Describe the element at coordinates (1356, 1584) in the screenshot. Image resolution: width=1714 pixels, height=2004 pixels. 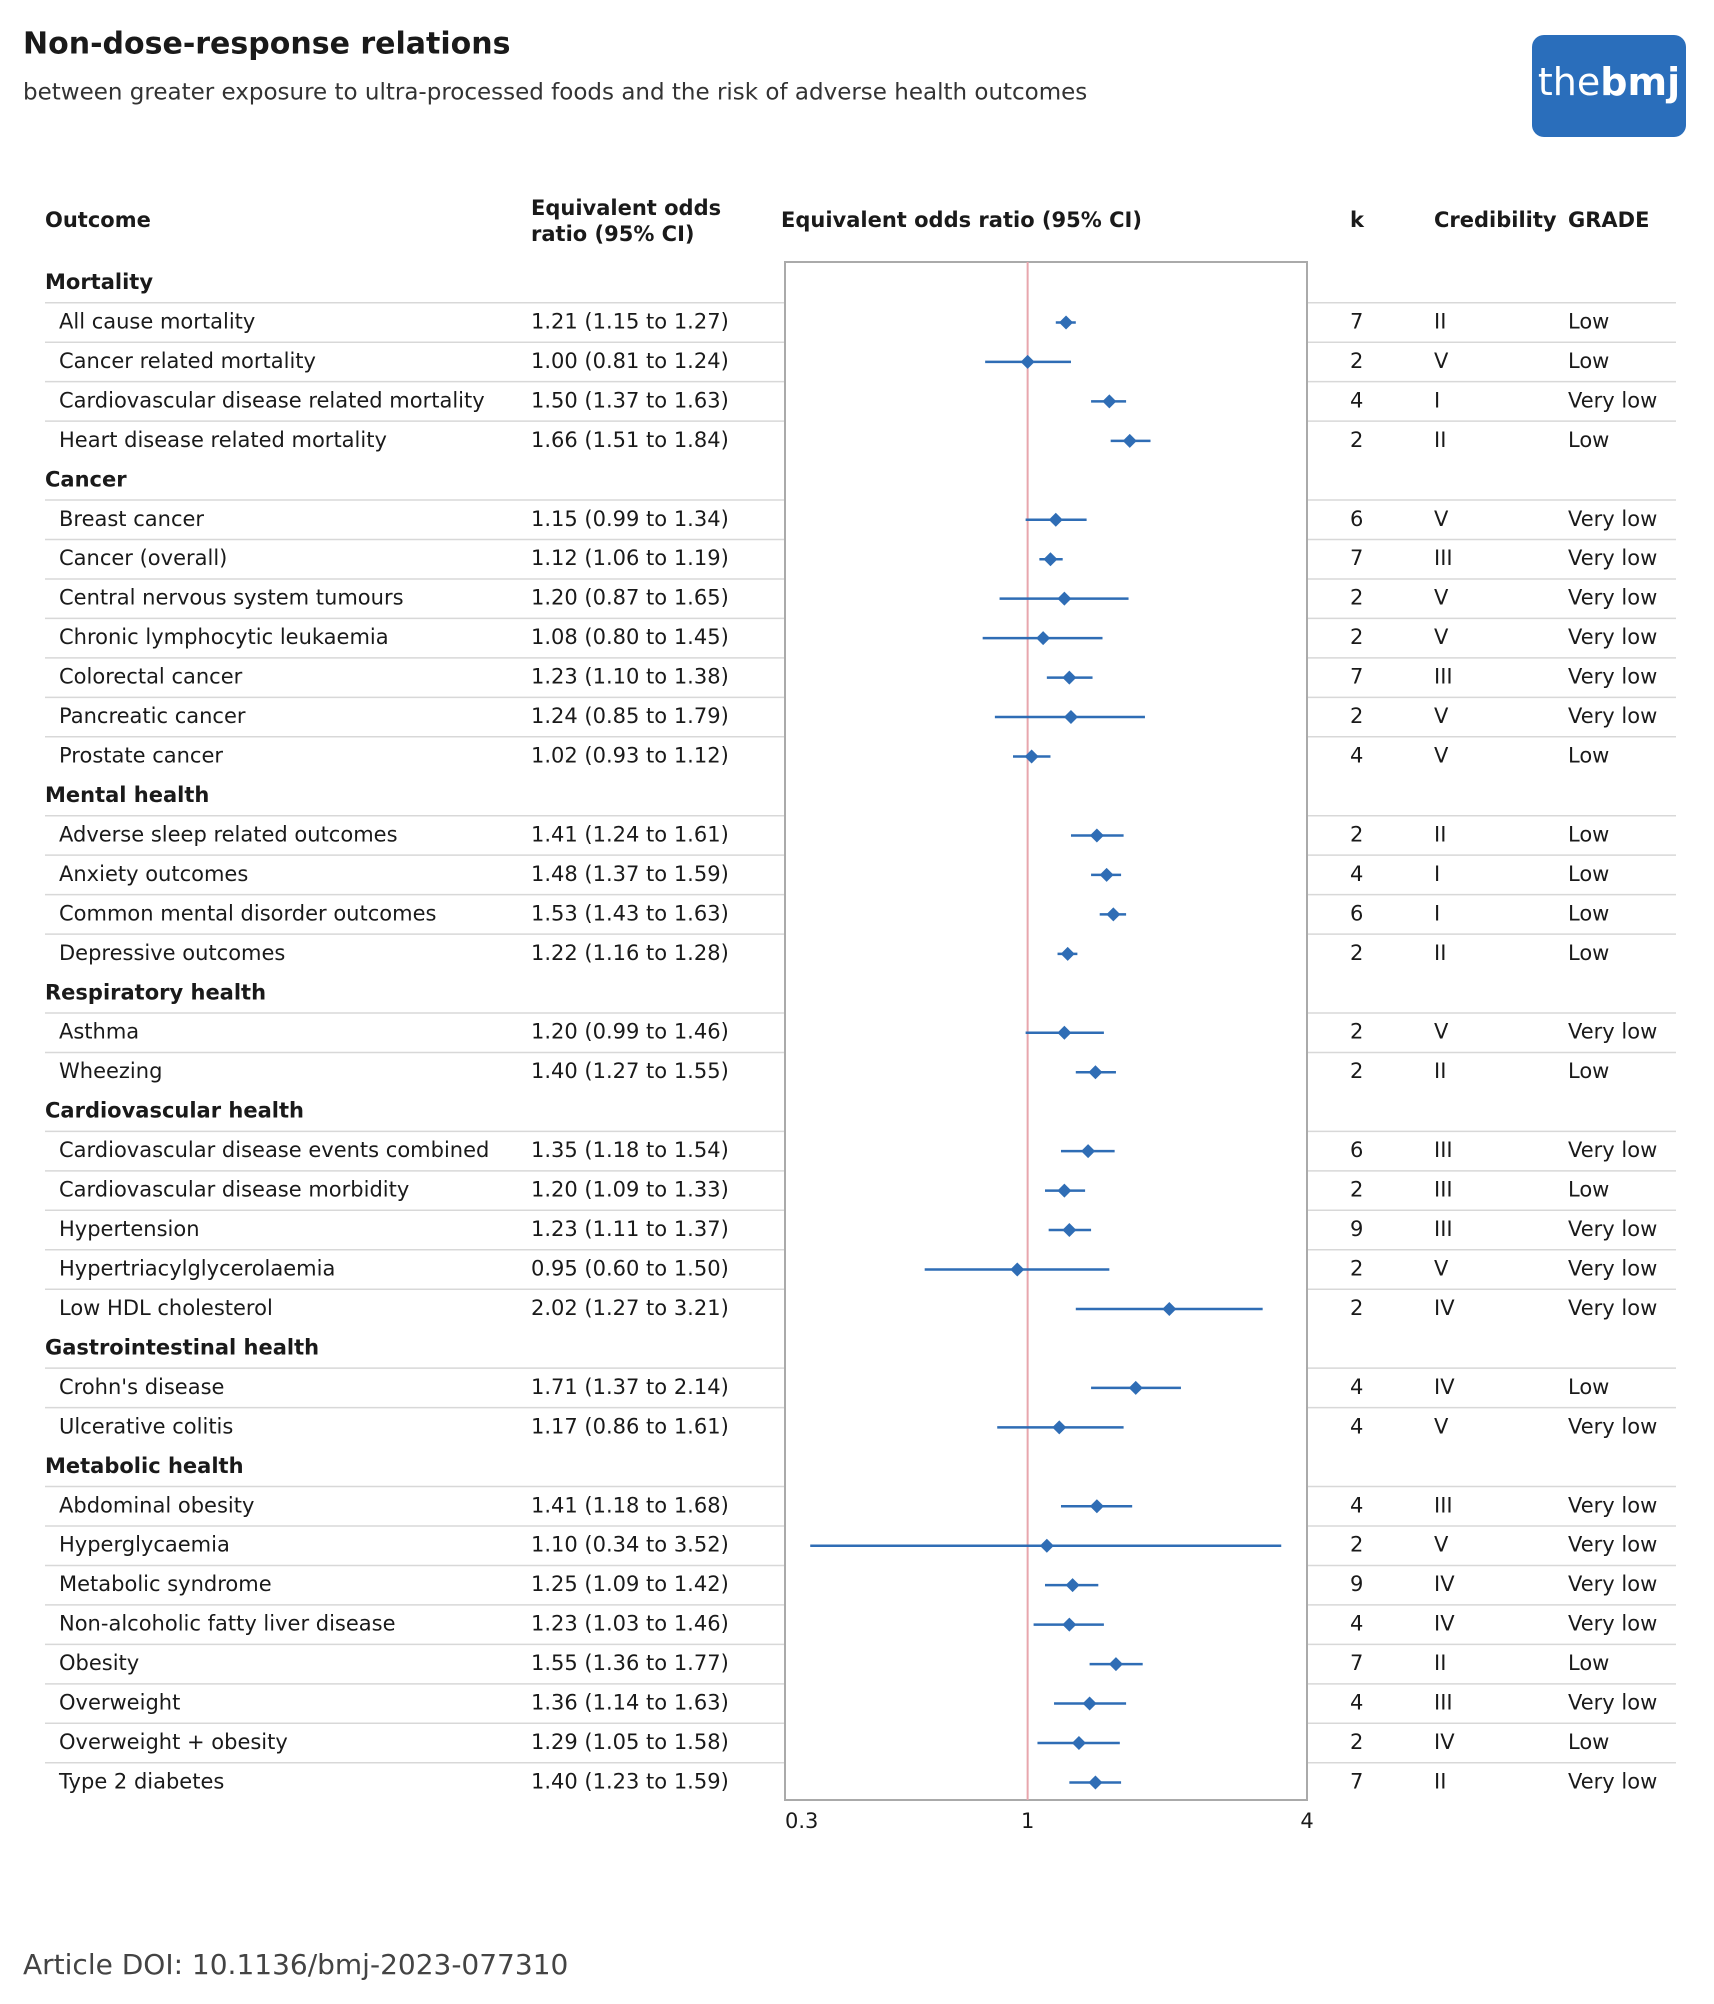
I see `k-label: 9` at that location.